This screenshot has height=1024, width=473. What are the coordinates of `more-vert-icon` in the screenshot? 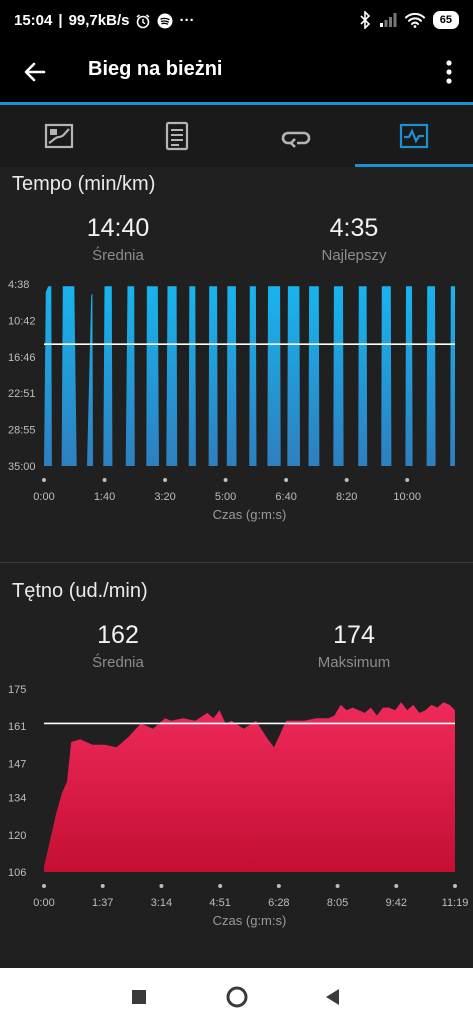 It's located at (449, 72).